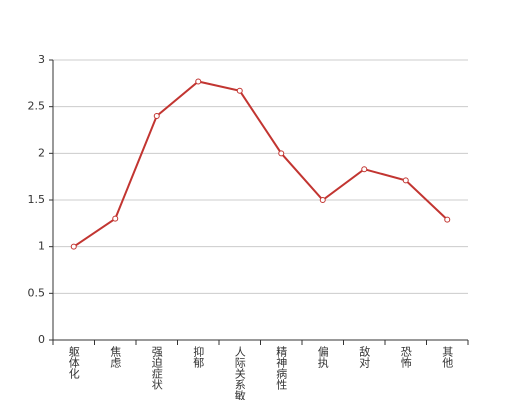 The image size is (520, 400). Describe the element at coordinates (41, 152) in the screenshot. I see `y-tick-label: 2` at that location.